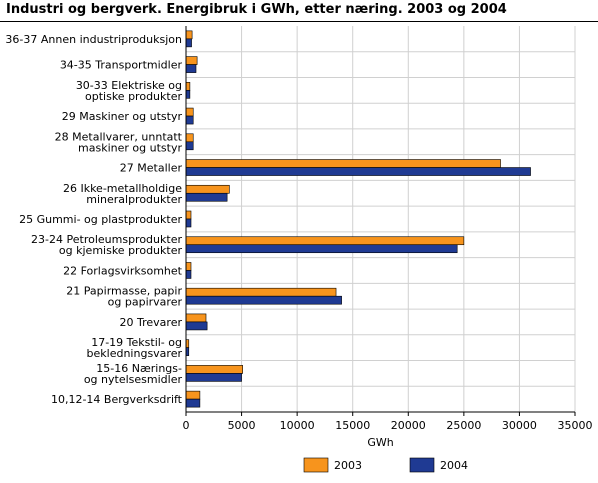 This screenshot has width=598, height=483. I want to click on category-label: 15-16 Nærings-, so click(139, 368).